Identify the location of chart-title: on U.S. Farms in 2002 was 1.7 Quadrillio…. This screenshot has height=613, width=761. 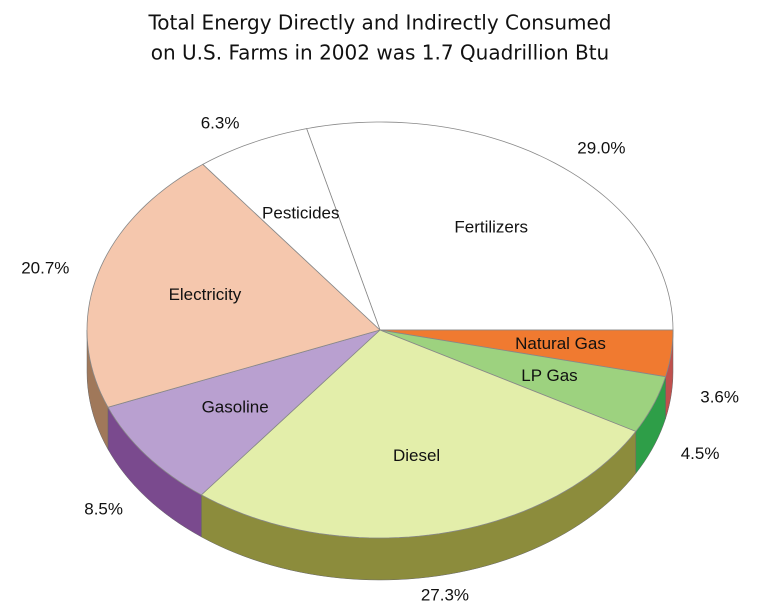
(380, 53).